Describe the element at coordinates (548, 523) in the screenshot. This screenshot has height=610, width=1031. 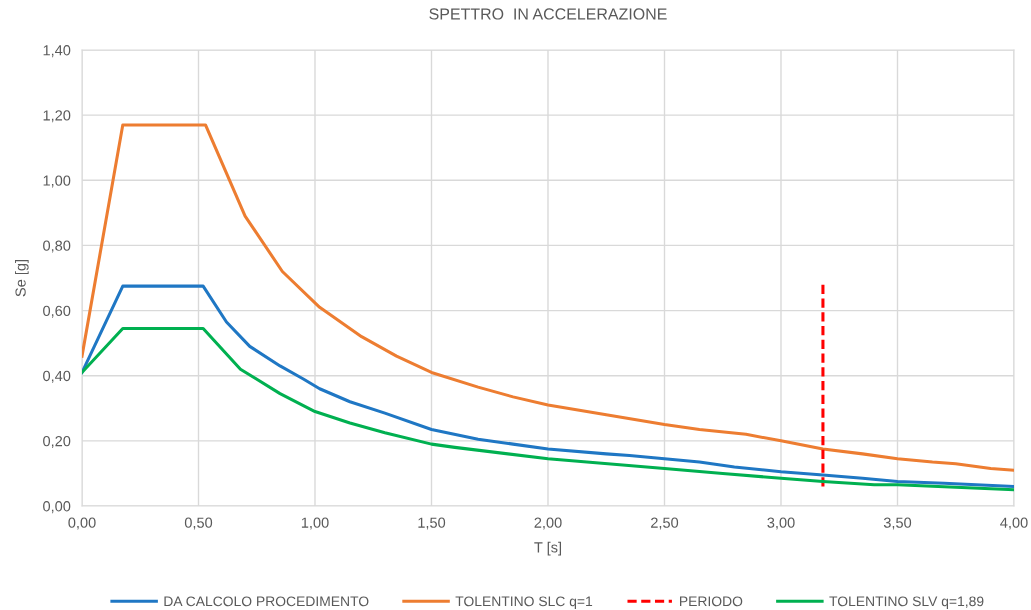
I see `x-tick-label: 2,00` at that location.